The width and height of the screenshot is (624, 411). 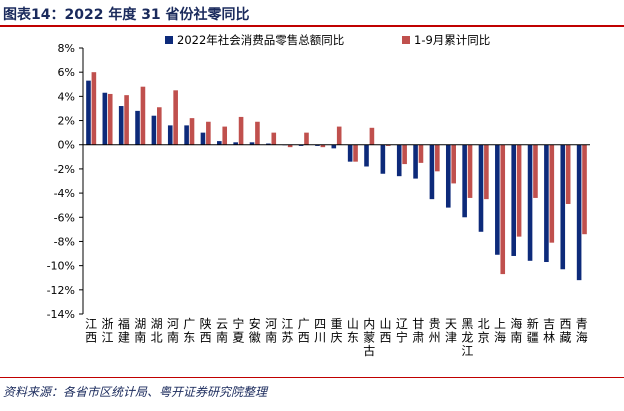 What do you see at coordinates (260, 40) in the screenshot?
I see `legend-label-series-1: 2022年社会消费品零售总额同比` at bounding box center [260, 40].